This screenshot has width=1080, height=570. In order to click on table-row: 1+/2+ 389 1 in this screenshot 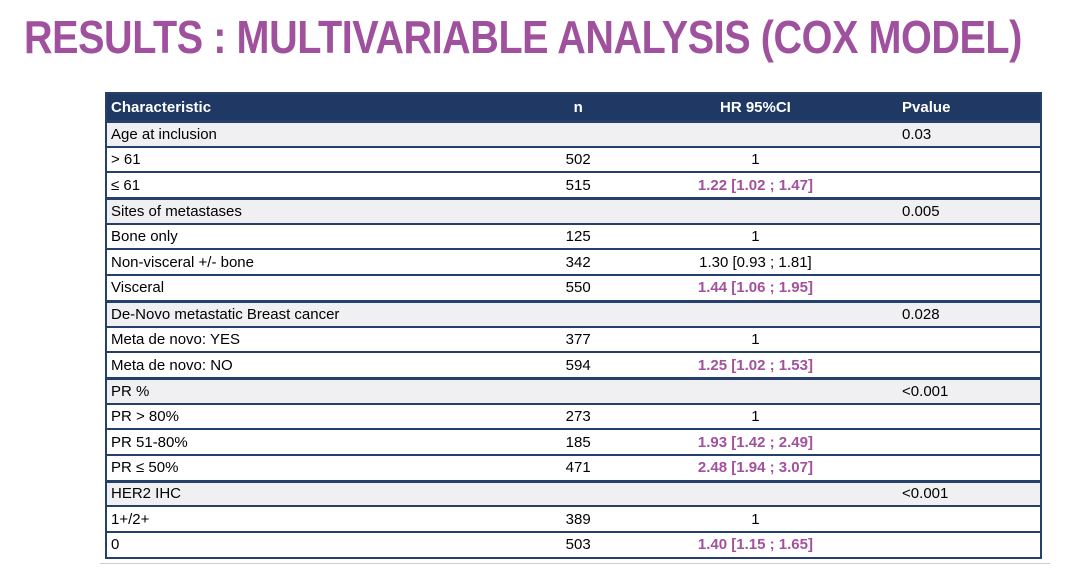, I will do `click(573, 518)`.